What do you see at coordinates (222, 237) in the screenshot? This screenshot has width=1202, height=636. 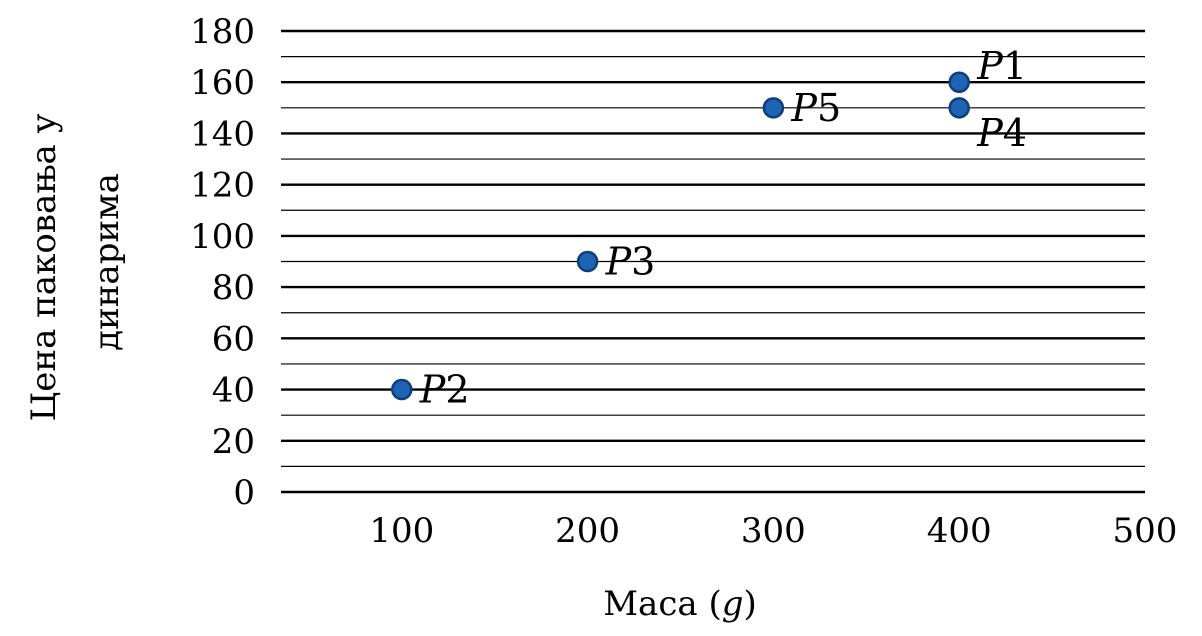 I see `y-tick-label: 100` at bounding box center [222, 237].